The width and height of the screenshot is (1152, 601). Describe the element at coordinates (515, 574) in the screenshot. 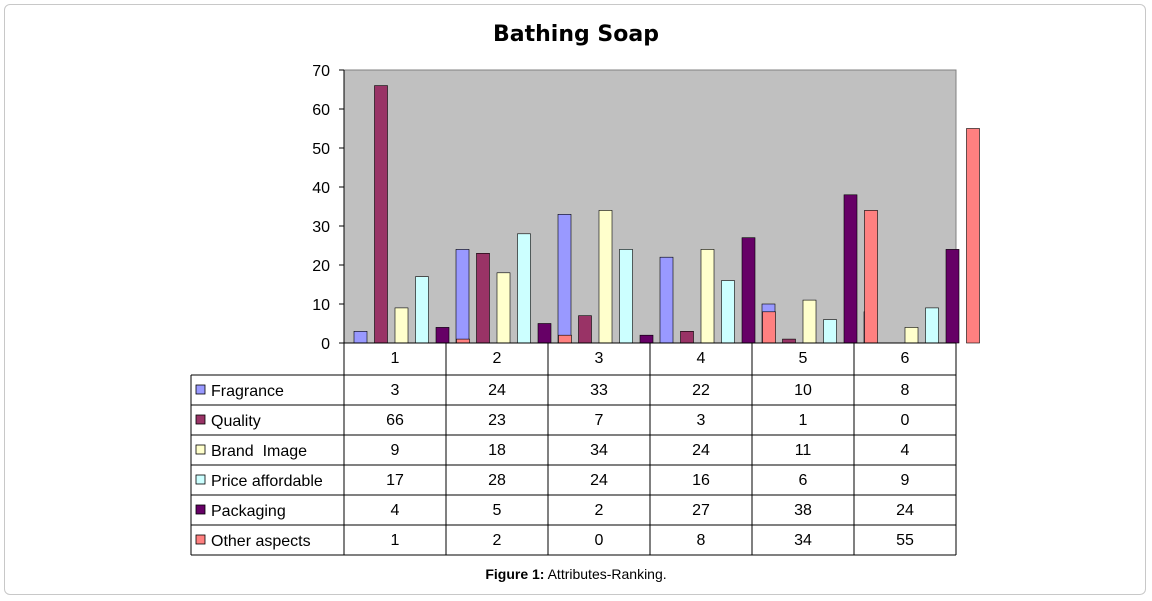

I see `caption-label: Figure 1:` at that location.